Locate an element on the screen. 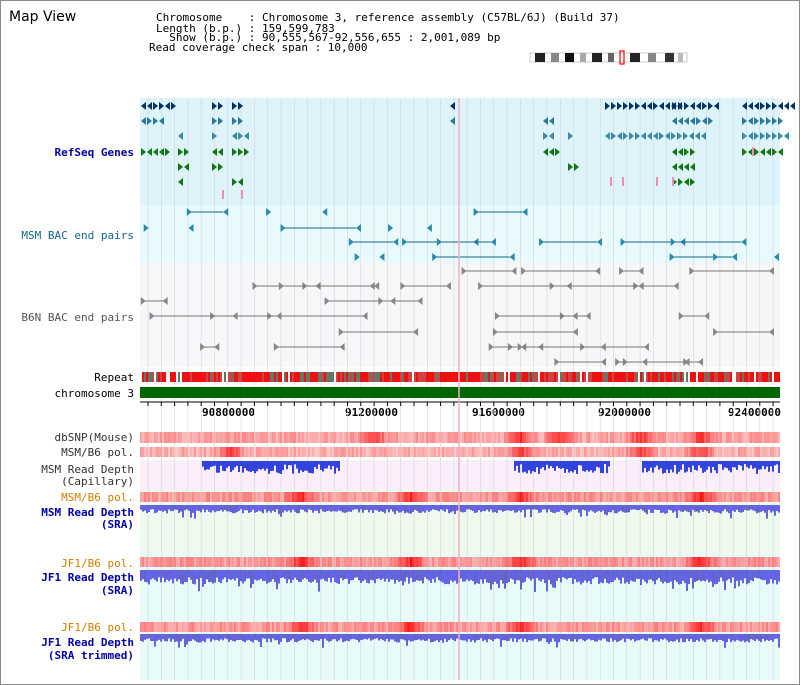 This screenshot has width=800, height=685. msm-bac-track is located at coordinates (461, 234).